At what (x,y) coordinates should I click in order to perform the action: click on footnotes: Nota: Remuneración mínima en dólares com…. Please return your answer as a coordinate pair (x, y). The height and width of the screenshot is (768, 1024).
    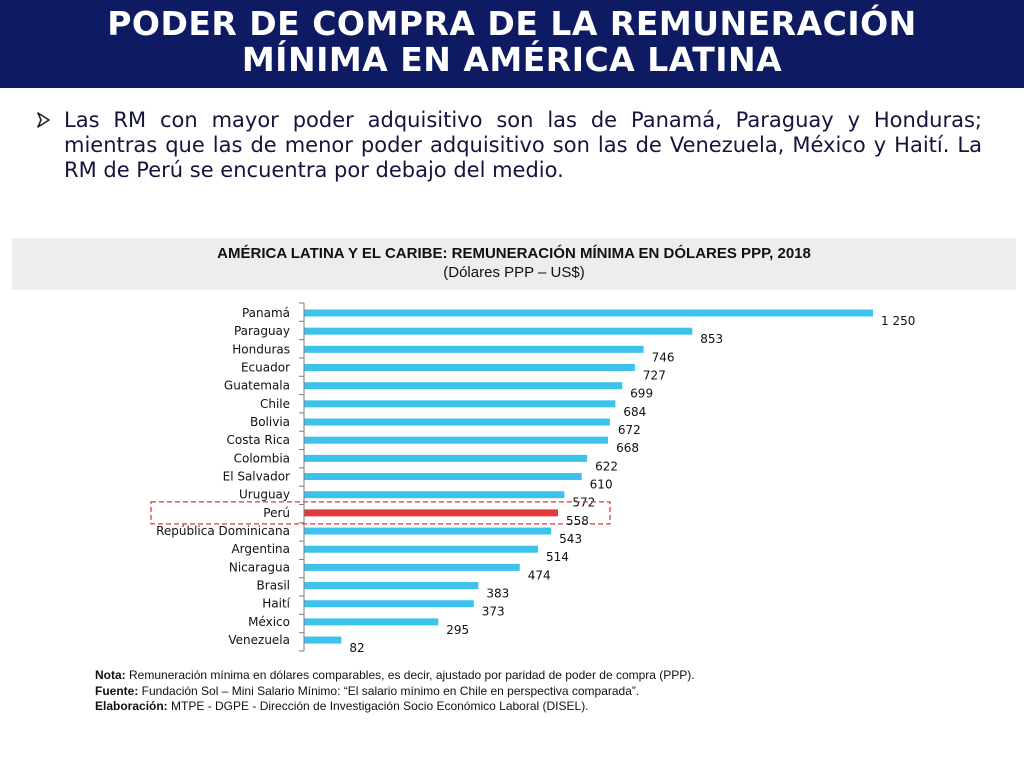
    Looking at the image, I should click on (505, 691).